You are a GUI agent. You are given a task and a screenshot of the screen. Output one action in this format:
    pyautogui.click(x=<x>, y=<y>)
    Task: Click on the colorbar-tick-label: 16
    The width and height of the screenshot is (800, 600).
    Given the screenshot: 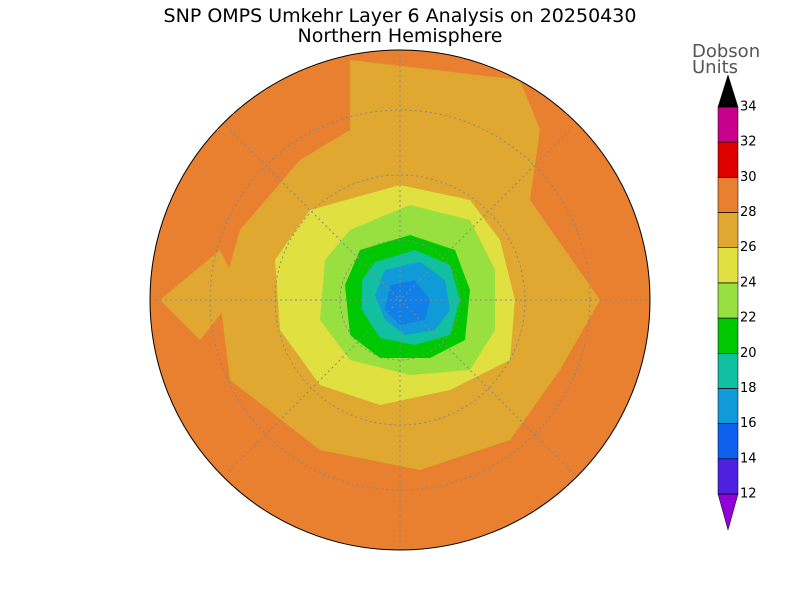 What is the action you would take?
    pyautogui.click(x=748, y=423)
    